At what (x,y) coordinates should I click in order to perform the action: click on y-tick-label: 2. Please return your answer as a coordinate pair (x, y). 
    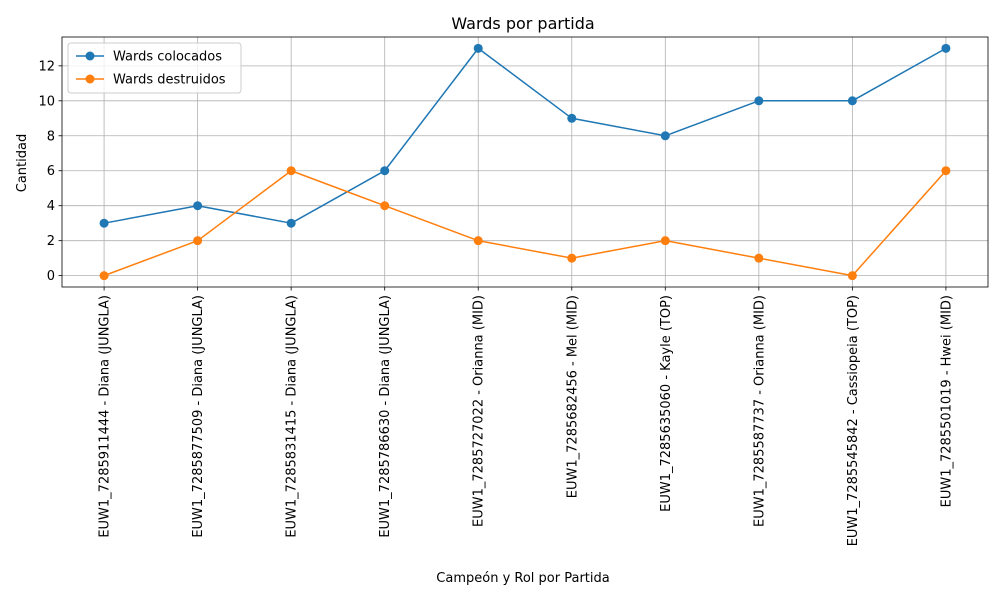
    Looking at the image, I should click on (51, 241).